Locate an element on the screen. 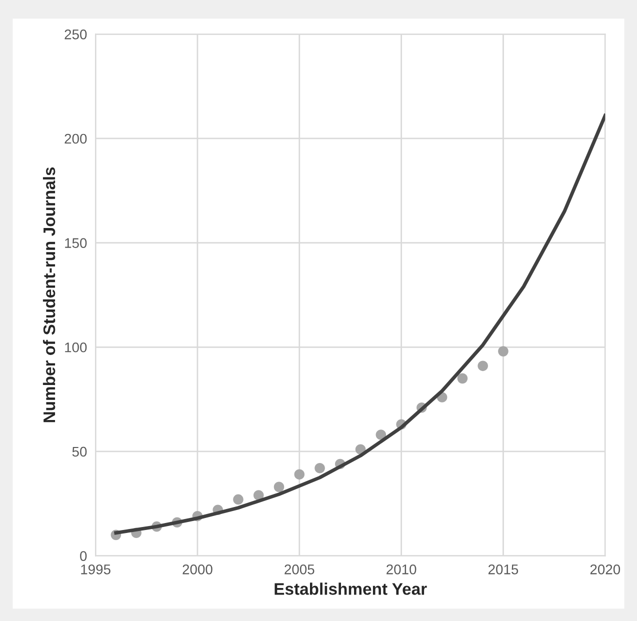  y-tick-label: 100 is located at coordinates (76, 347).